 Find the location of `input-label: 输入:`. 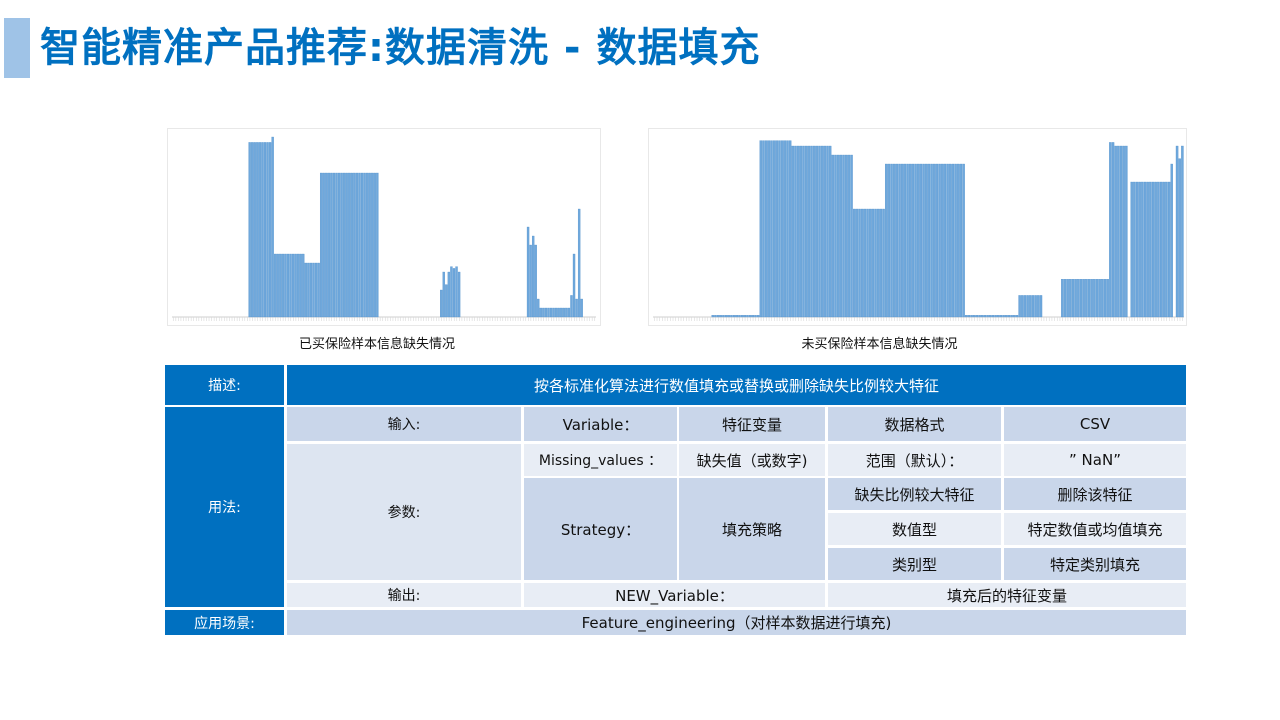

input-label: 输入: is located at coordinates (405, 424).